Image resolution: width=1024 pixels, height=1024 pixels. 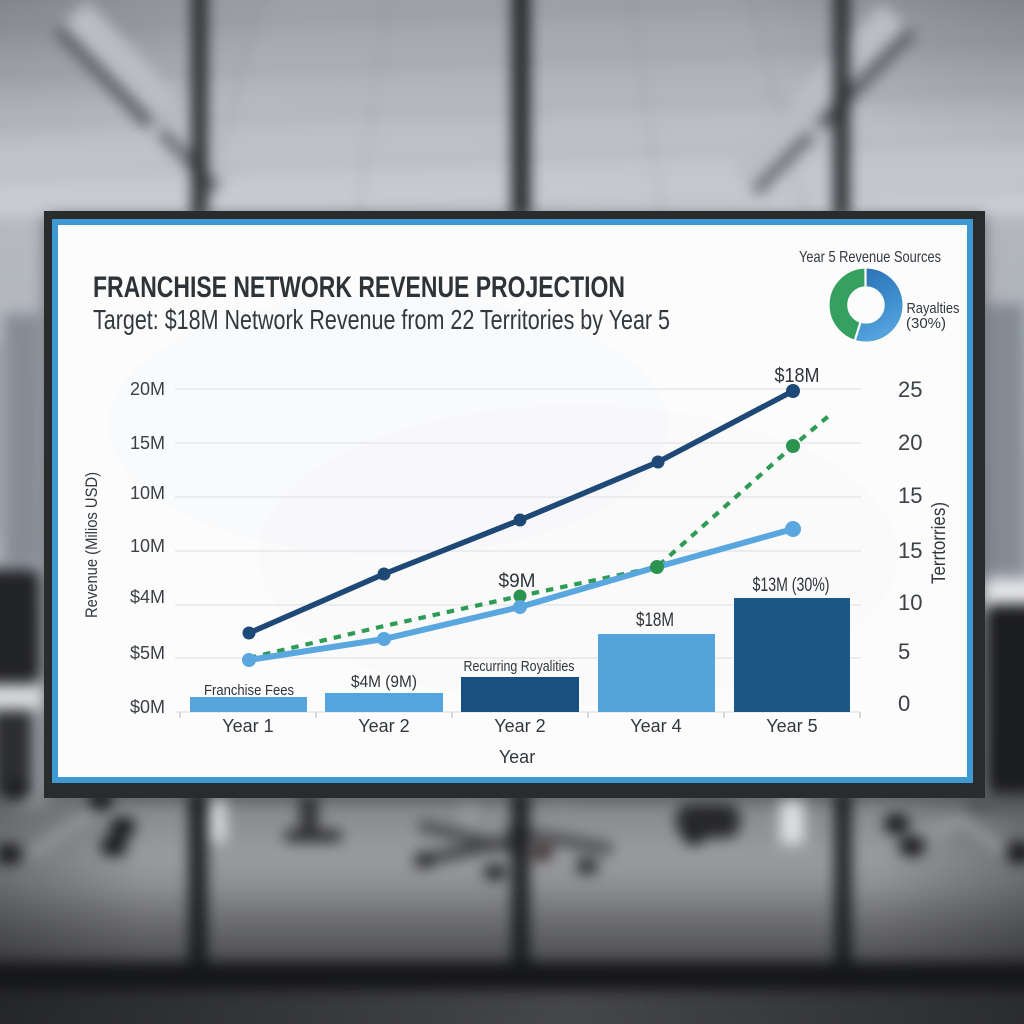 What do you see at coordinates (384, 681) in the screenshot?
I see `svg-text: $4M (9M)` at bounding box center [384, 681].